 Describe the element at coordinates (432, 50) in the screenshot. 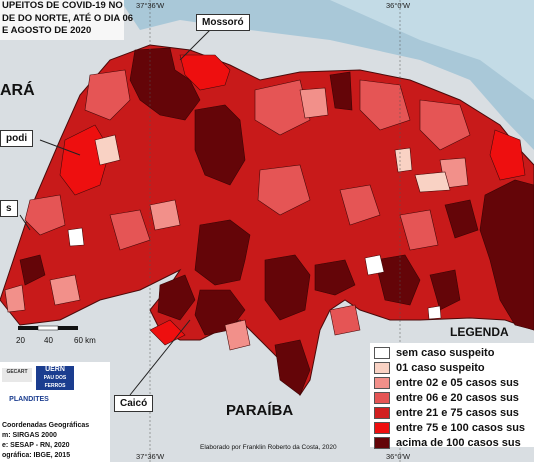

I see `sea-area-light` at that location.